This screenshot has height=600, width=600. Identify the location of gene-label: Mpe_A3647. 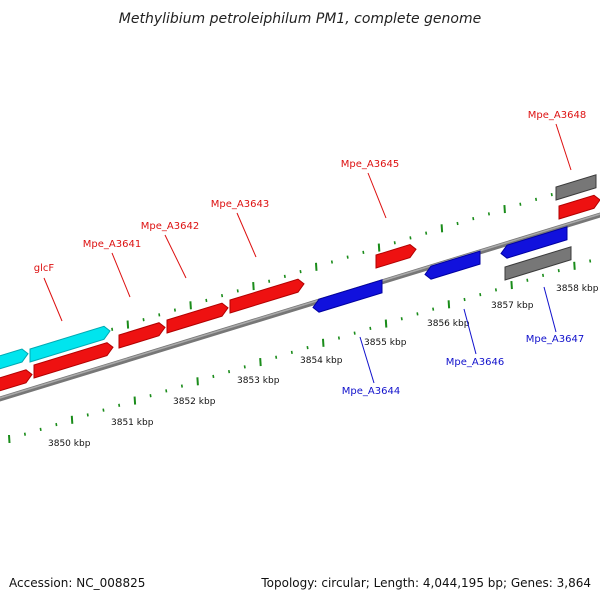
(555, 339).